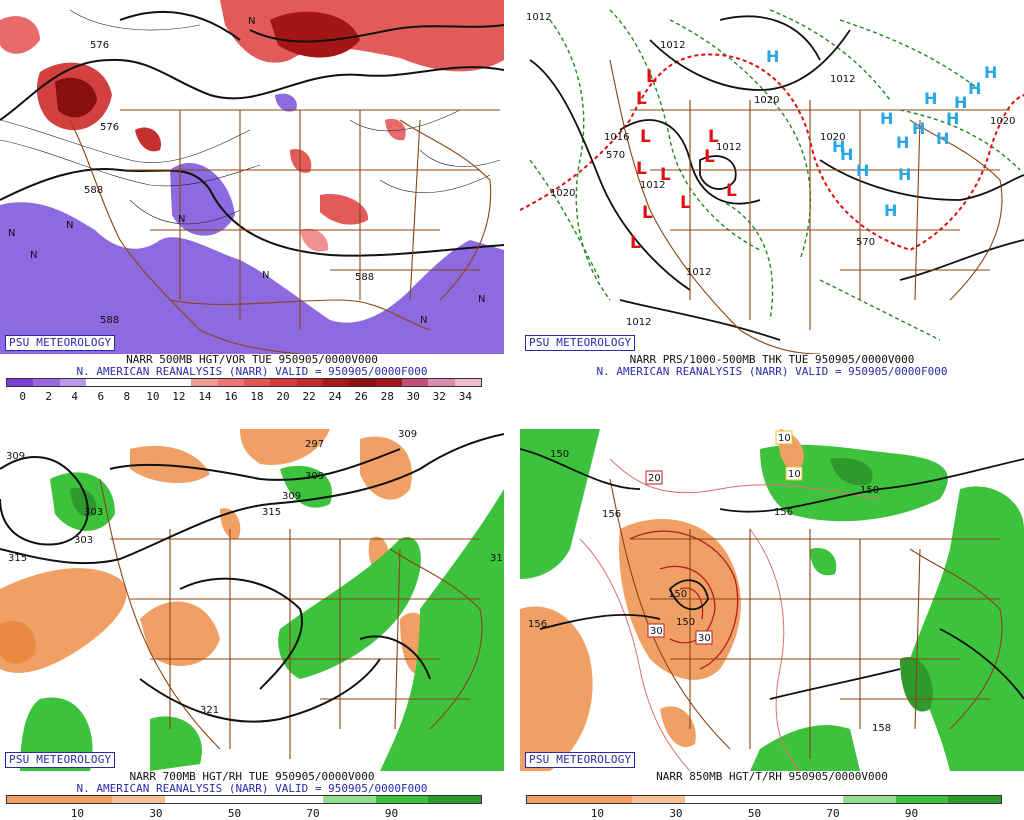  What do you see at coordinates (387, 396) in the screenshot?
I see `scale-tick-label: 28` at bounding box center [387, 396].